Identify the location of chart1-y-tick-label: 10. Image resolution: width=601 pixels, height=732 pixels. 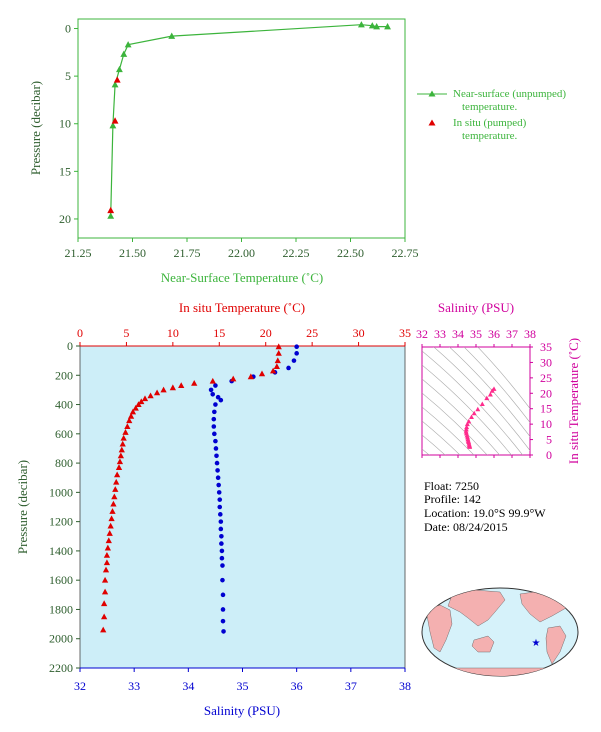
(65, 124).